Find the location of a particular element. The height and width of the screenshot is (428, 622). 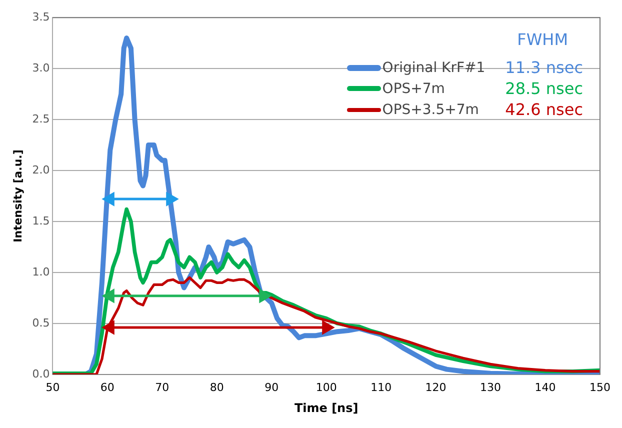

y-tick-label: 2.5 is located at coordinates (41, 119).